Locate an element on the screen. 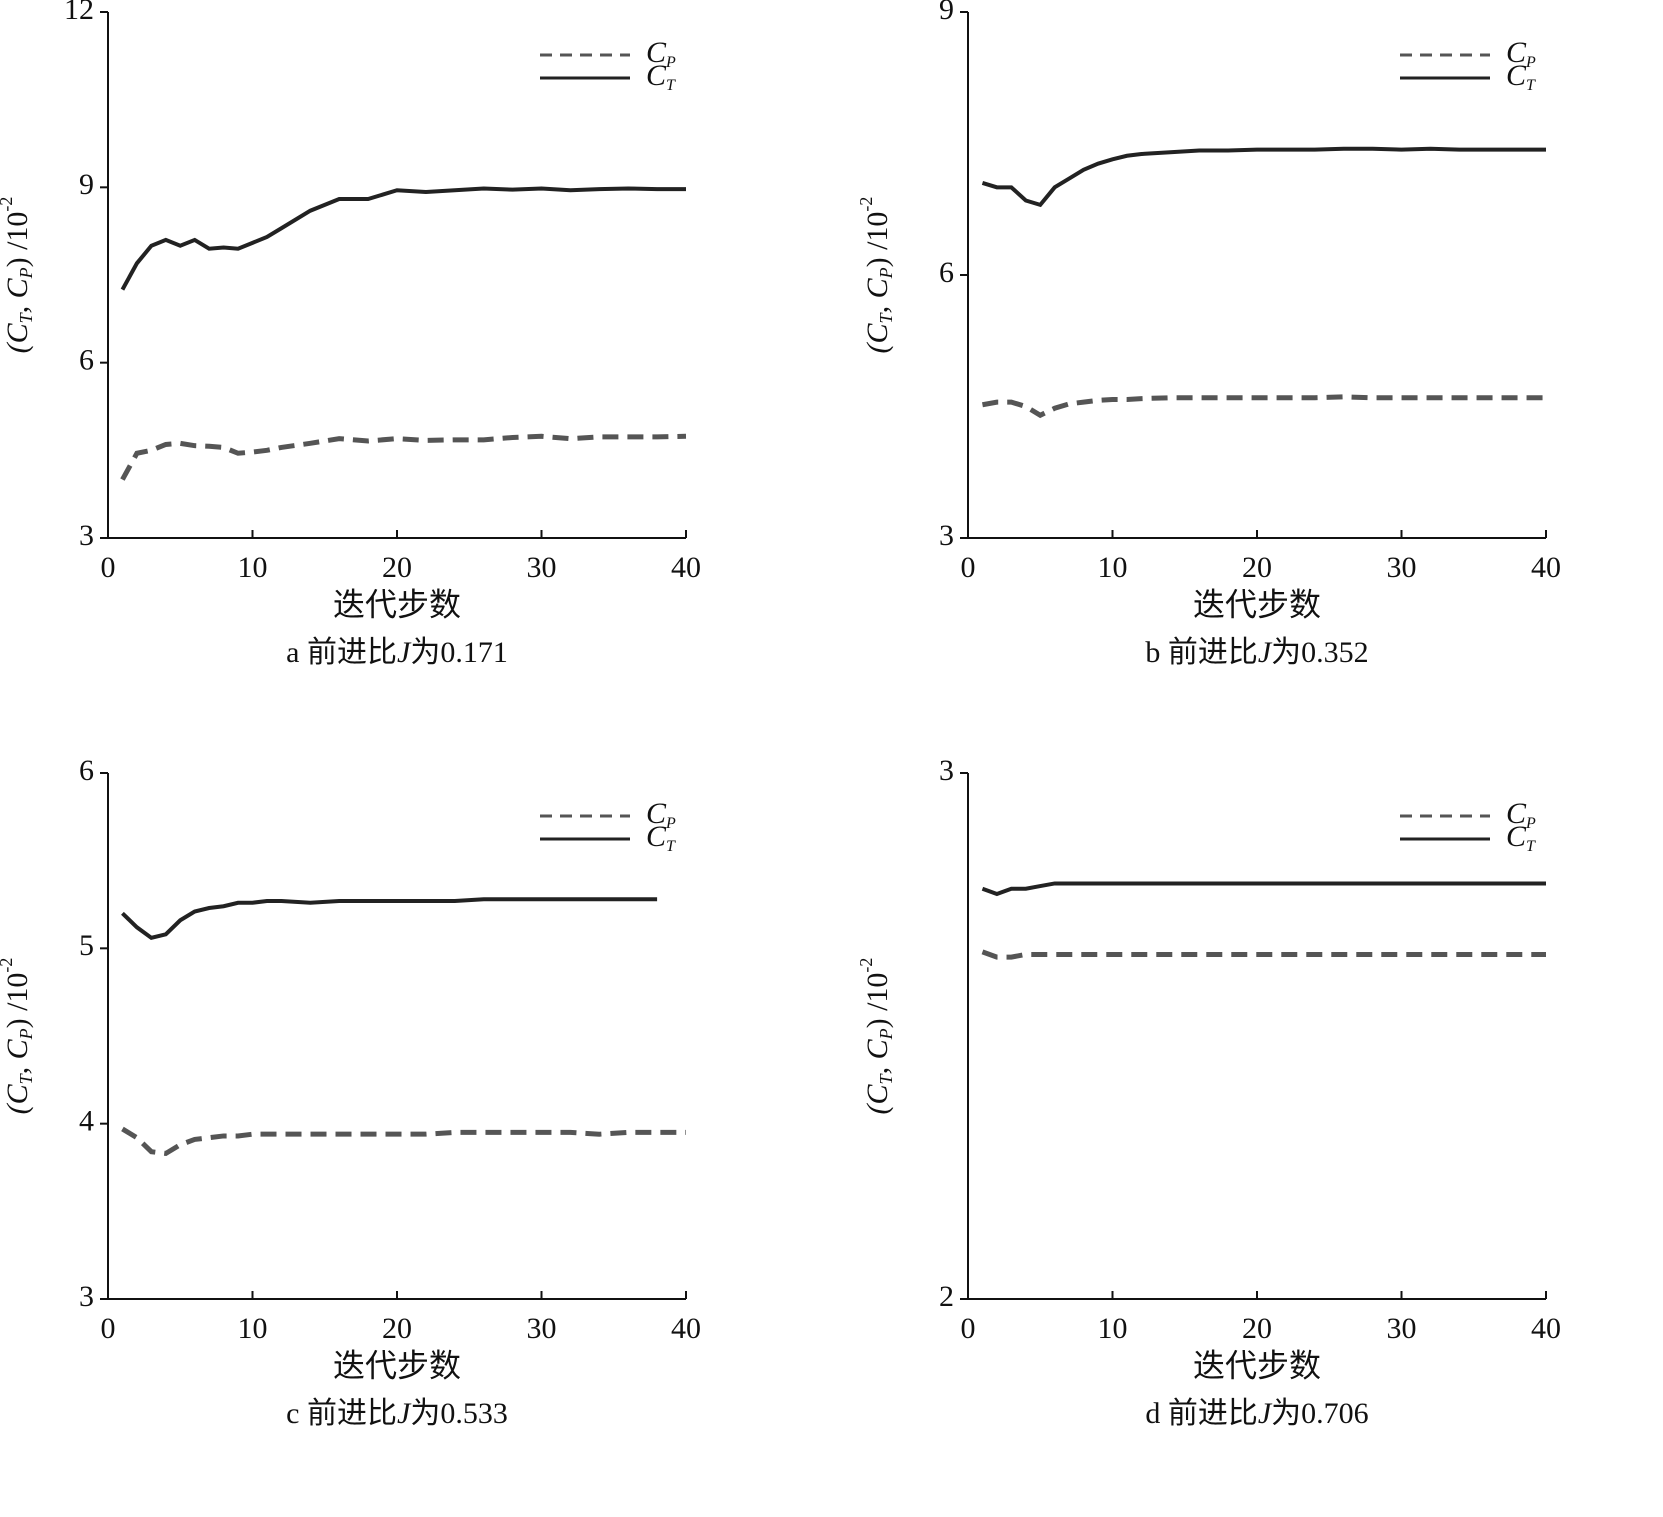  y-tick-label: 9 is located at coordinates (946, 13).